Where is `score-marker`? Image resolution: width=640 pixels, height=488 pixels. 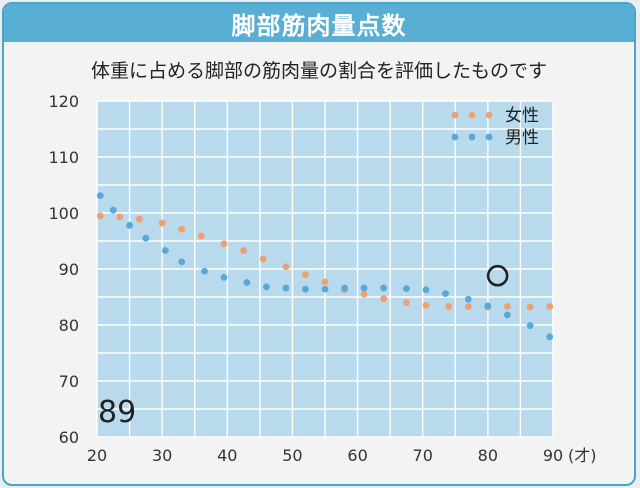
score-marker is located at coordinates (497, 275).